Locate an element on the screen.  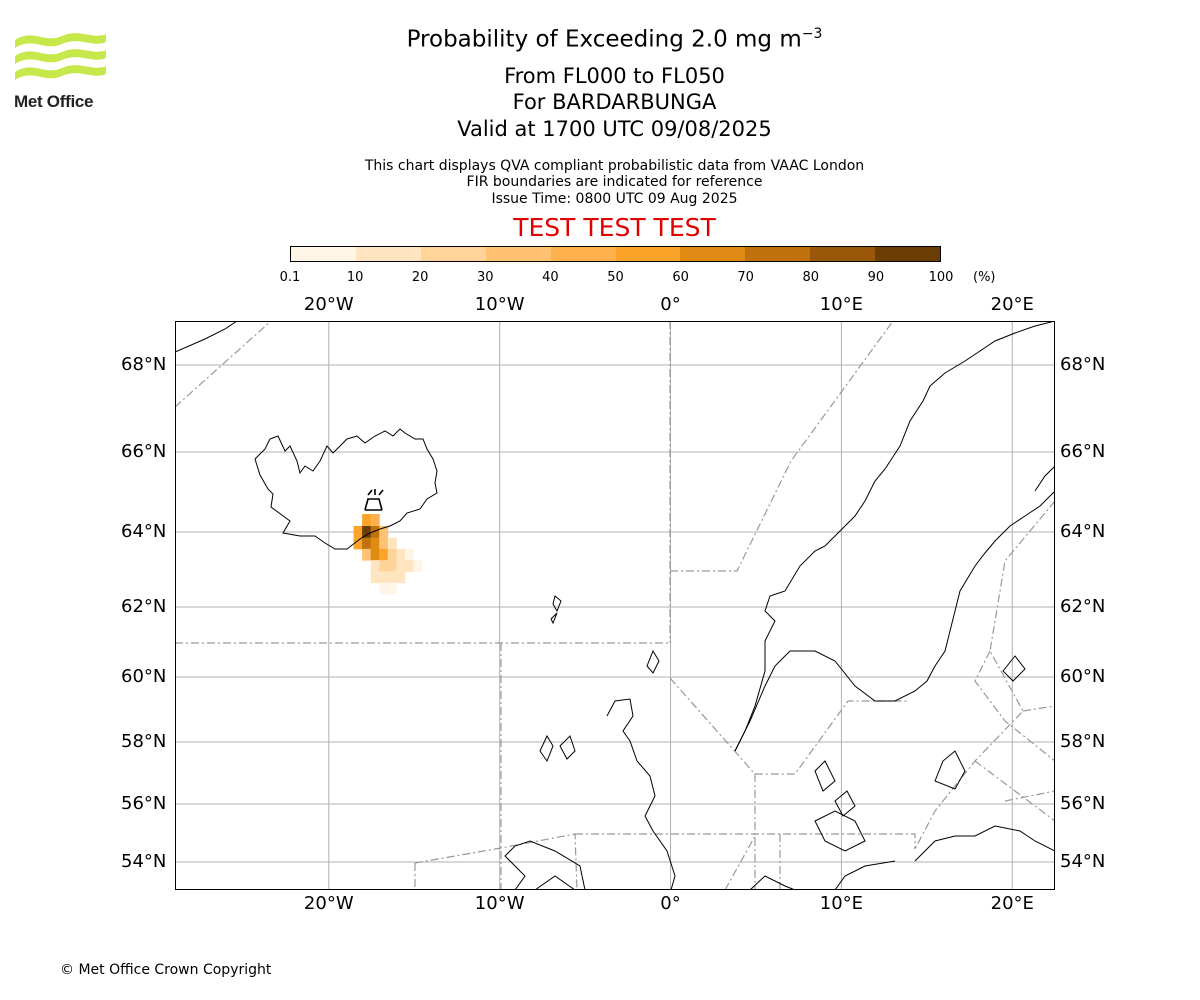
met-office-logo: Met Office is located at coordinates (61, 71).